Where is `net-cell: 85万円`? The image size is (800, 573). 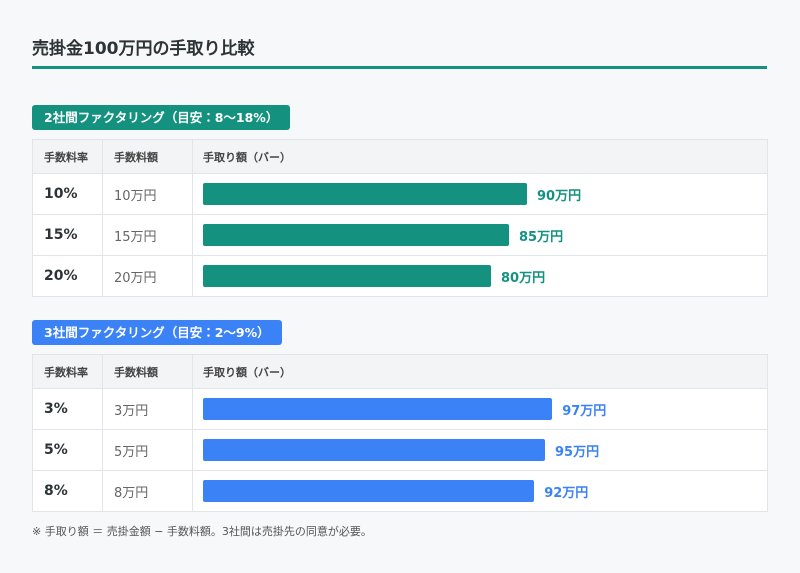
net-cell: 85万円 is located at coordinates (480, 235).